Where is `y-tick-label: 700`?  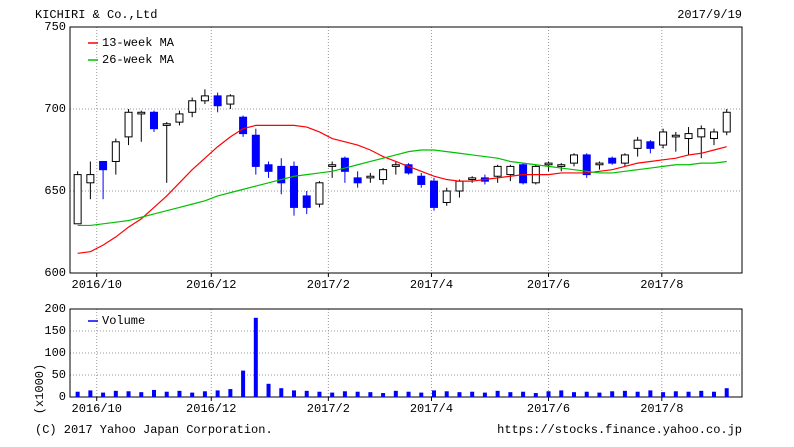 y-tick-label: 700 is located at coordinates (55, 109).